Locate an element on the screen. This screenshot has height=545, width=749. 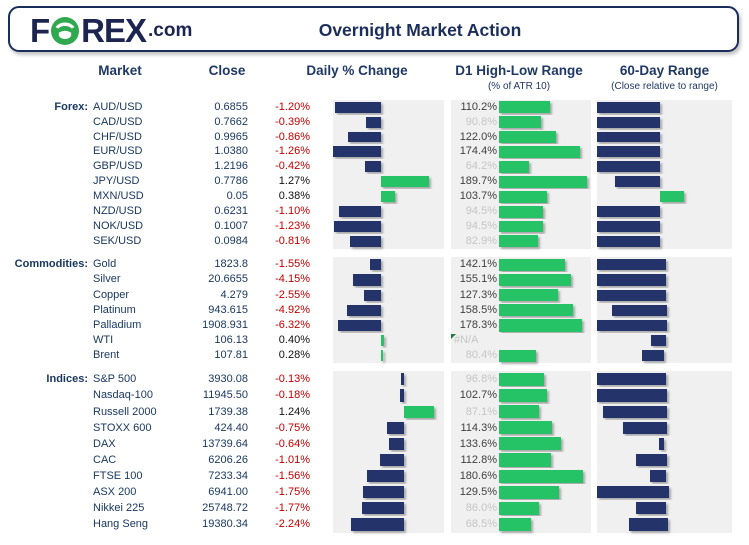
close-value: 3930.08 is located at coordinates (228, 379).